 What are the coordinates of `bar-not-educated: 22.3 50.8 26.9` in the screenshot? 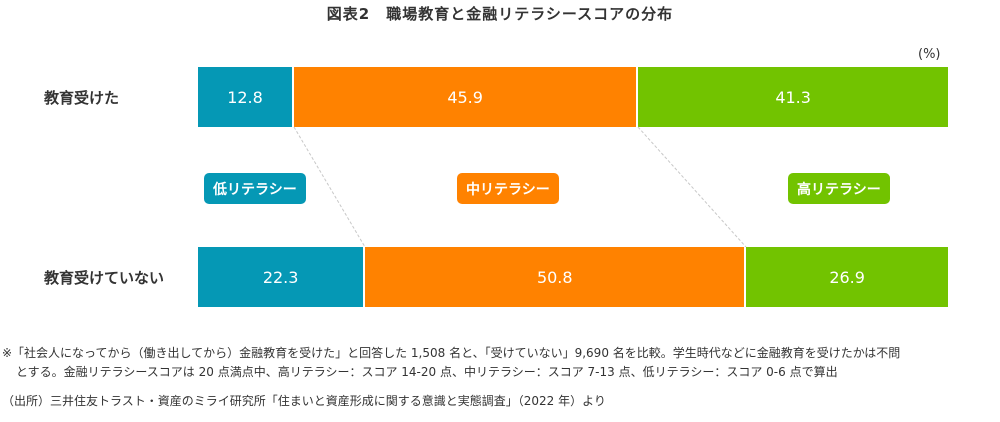 It's located at (573, 277).